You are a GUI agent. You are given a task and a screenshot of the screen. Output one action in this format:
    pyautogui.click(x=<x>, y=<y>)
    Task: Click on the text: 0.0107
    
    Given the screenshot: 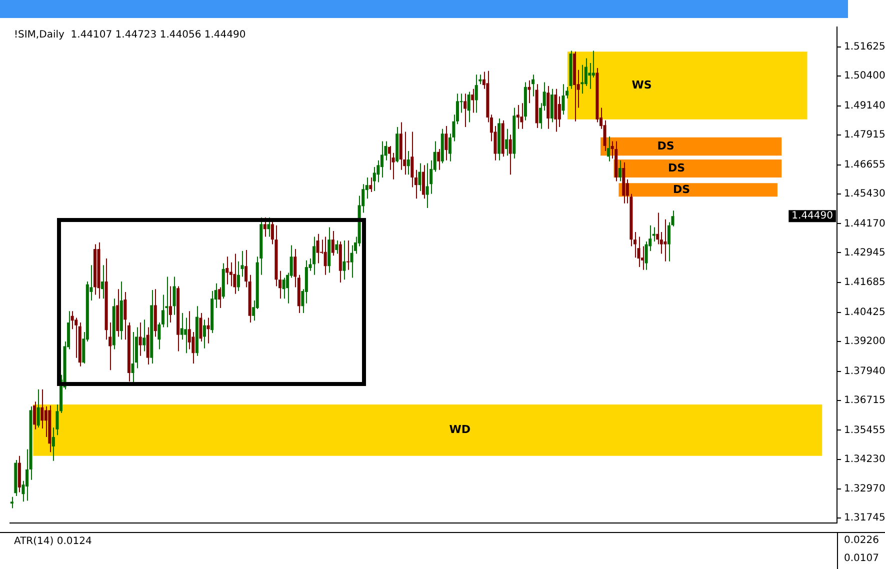 What is the action you would take?
    pyautogui.click(x=861, y=558)
    